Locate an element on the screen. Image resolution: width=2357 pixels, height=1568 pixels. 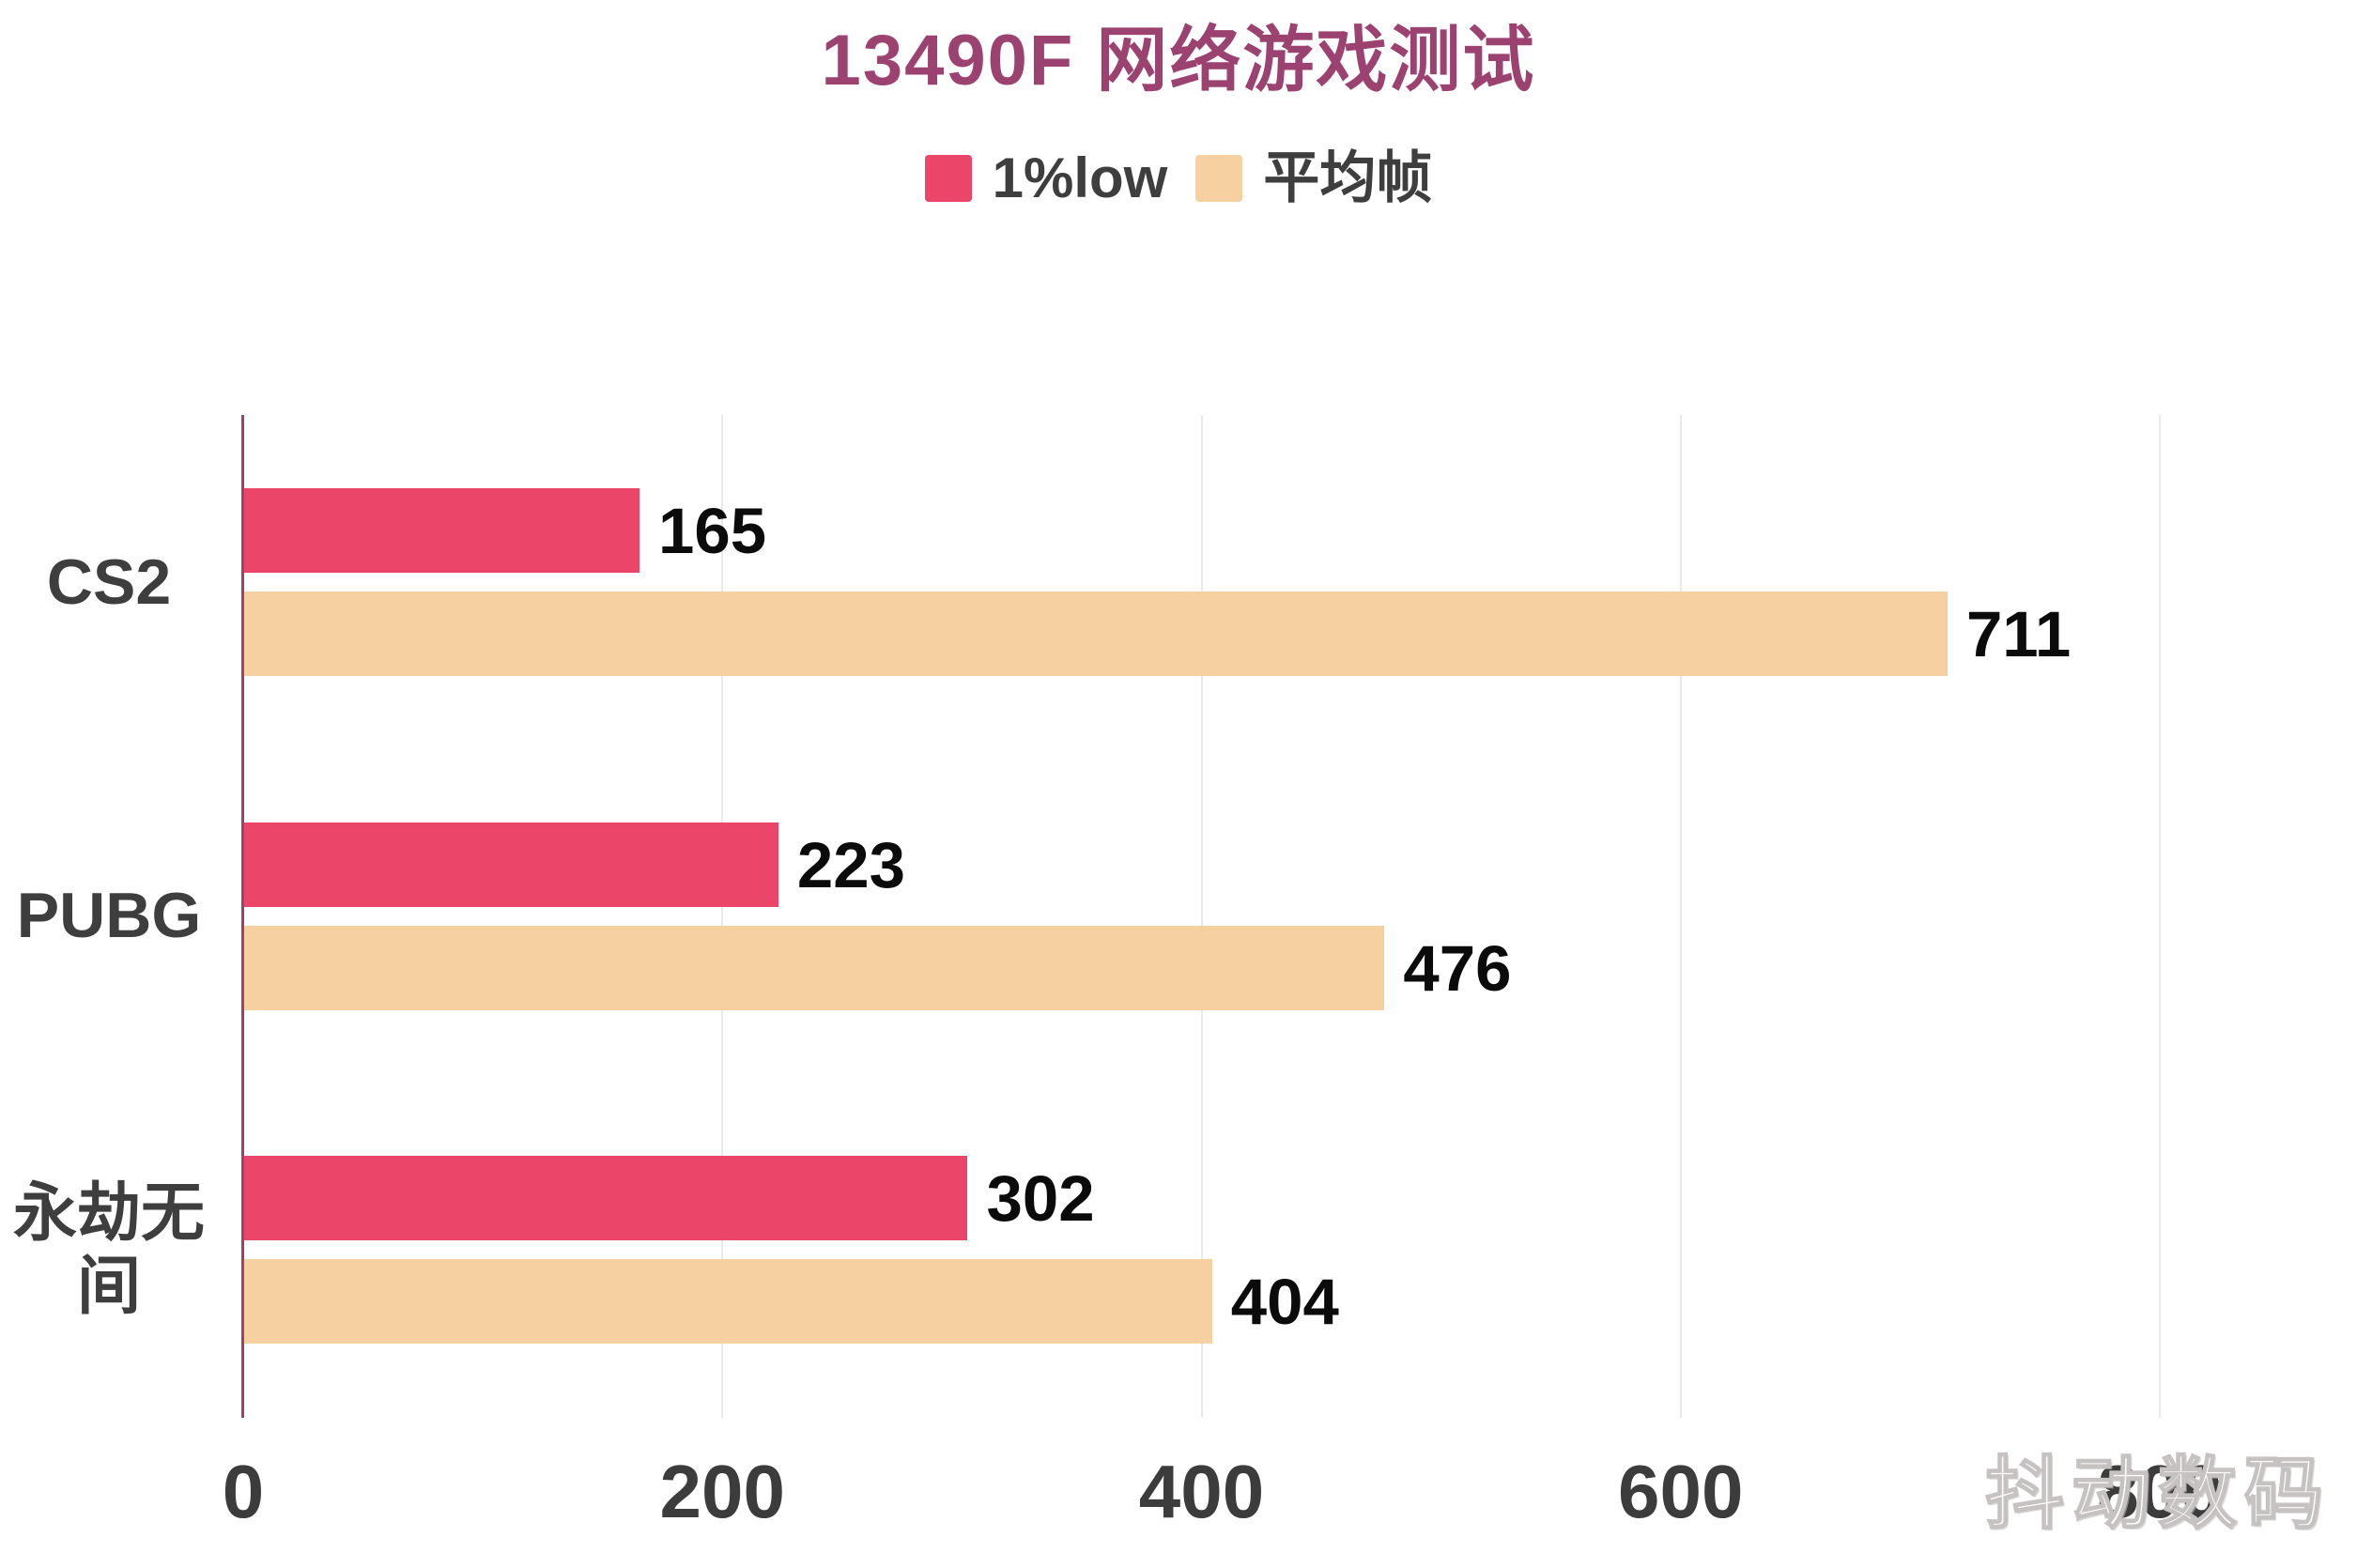
x-tick-label-0: 0 is located at coordinates (243, 1492).